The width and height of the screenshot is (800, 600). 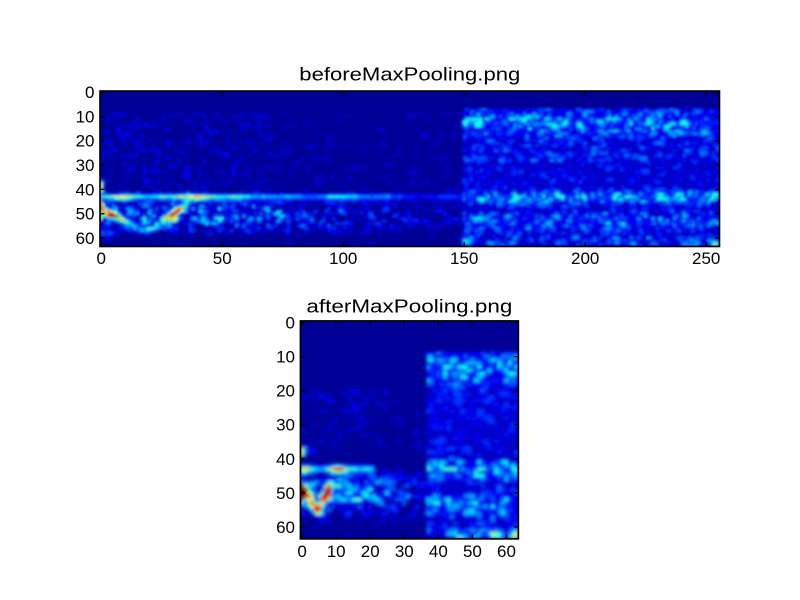 What do you see at coordinates (706, 258) in the screenshot?
I see `svg-text: 250` at bounding box center [706, 258].